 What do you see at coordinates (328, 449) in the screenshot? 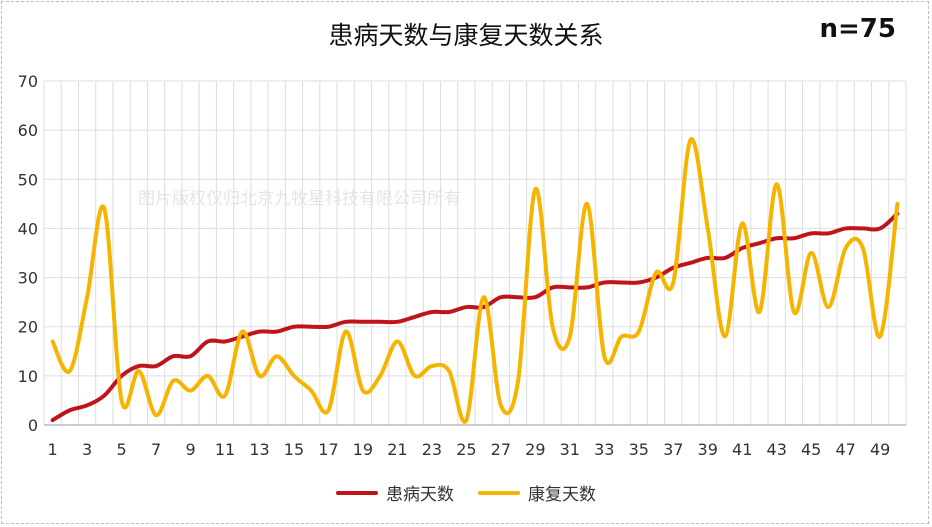
I see `x-tick-label: 17` at bounding box center [328, 449].